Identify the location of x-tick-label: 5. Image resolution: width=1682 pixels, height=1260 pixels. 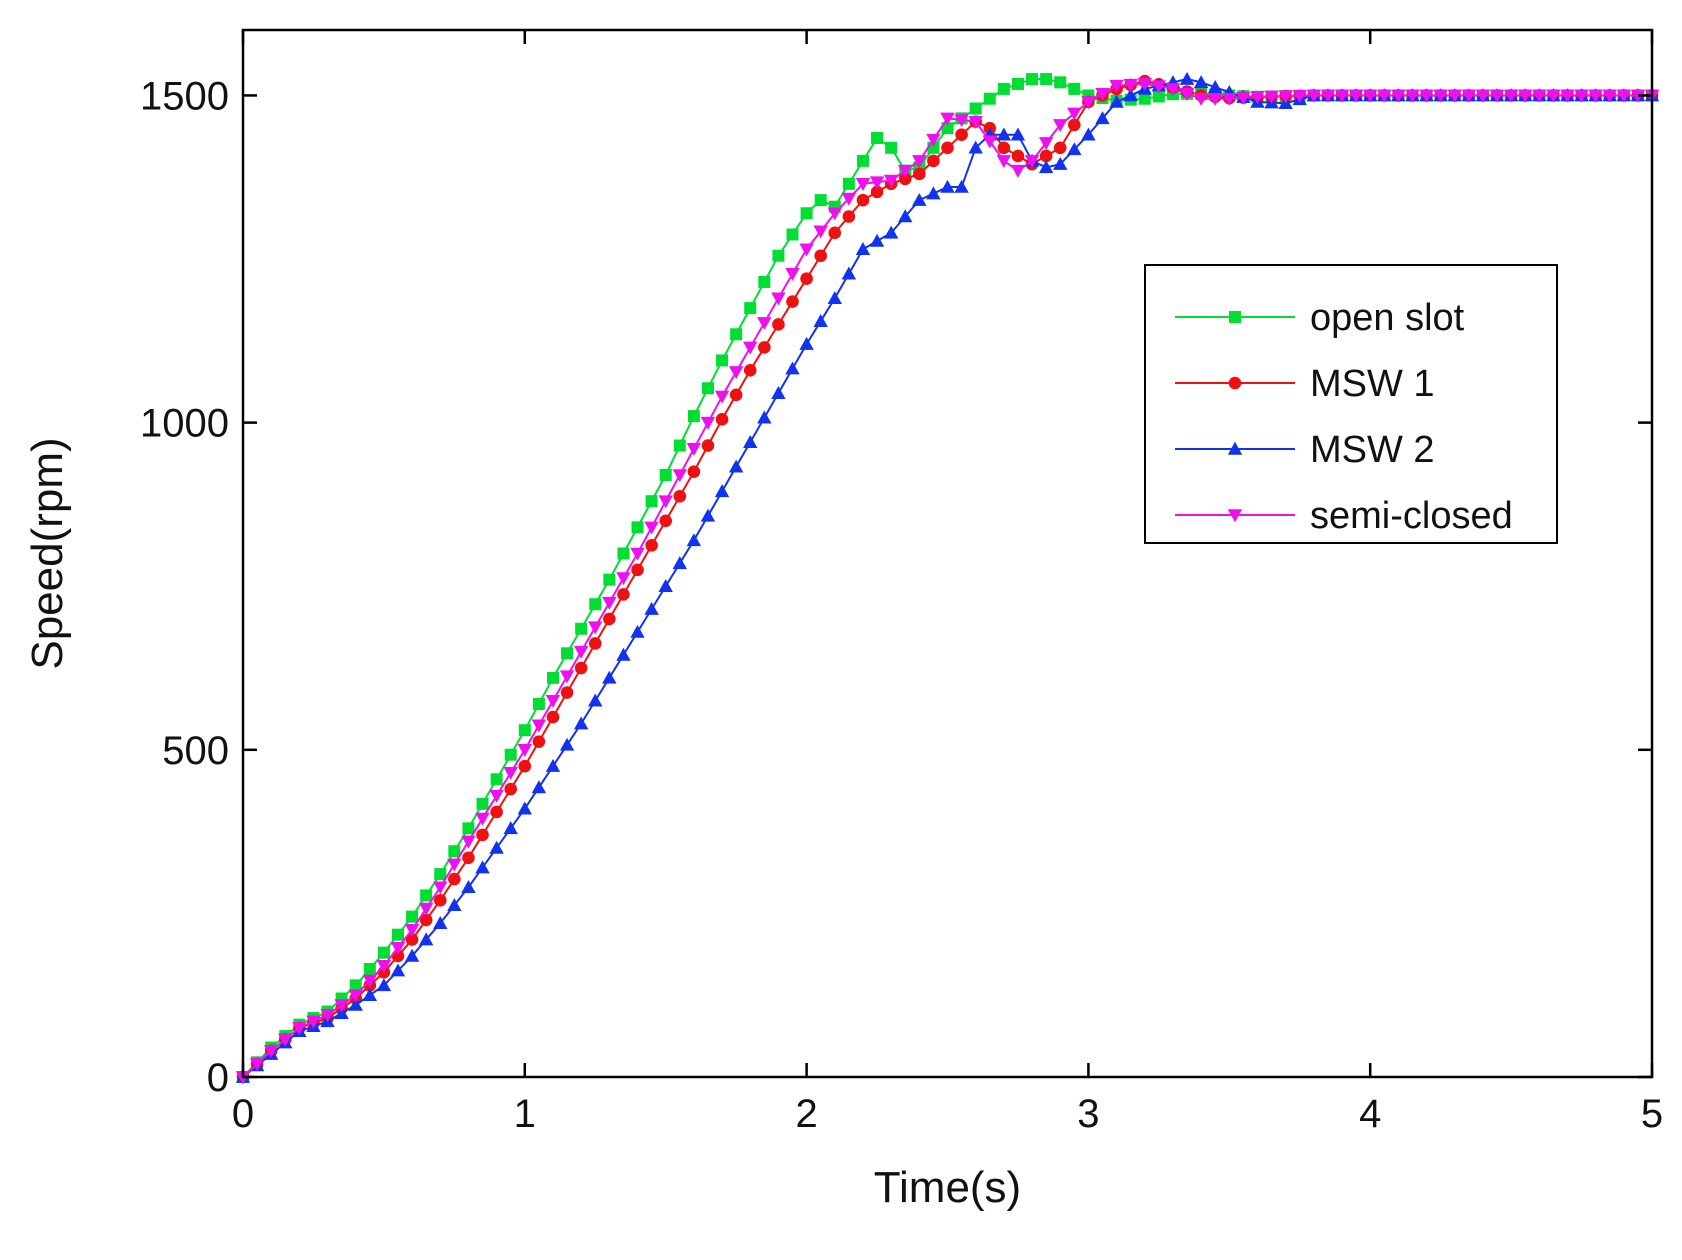
(1652, 1114).